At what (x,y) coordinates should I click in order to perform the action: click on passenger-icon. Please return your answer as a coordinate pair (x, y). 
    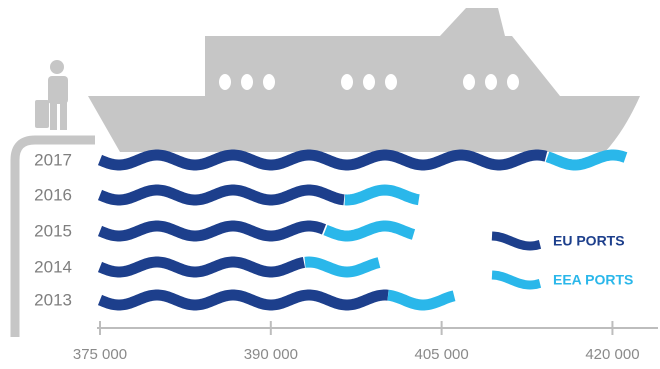
    Looking at the image, I should click on (51, 95).